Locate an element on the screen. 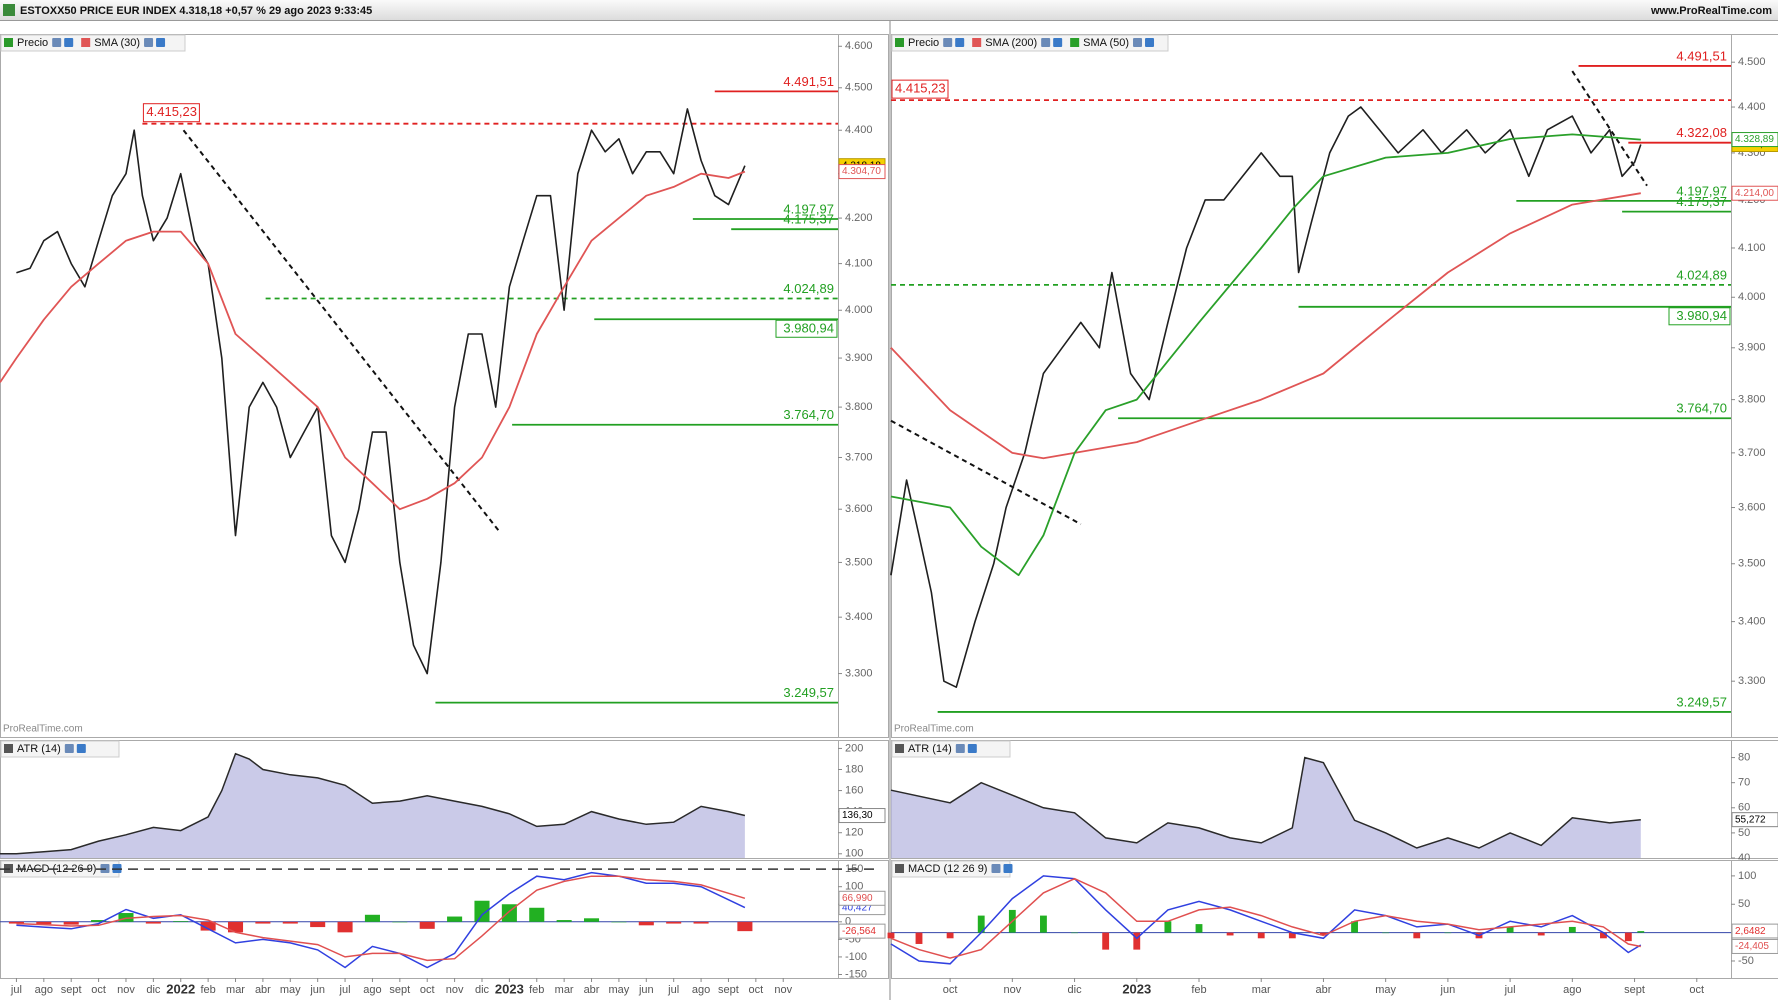 The image size is (1778, 1000). legend-label: SMA (200) is located at coordinates (1011, 43).